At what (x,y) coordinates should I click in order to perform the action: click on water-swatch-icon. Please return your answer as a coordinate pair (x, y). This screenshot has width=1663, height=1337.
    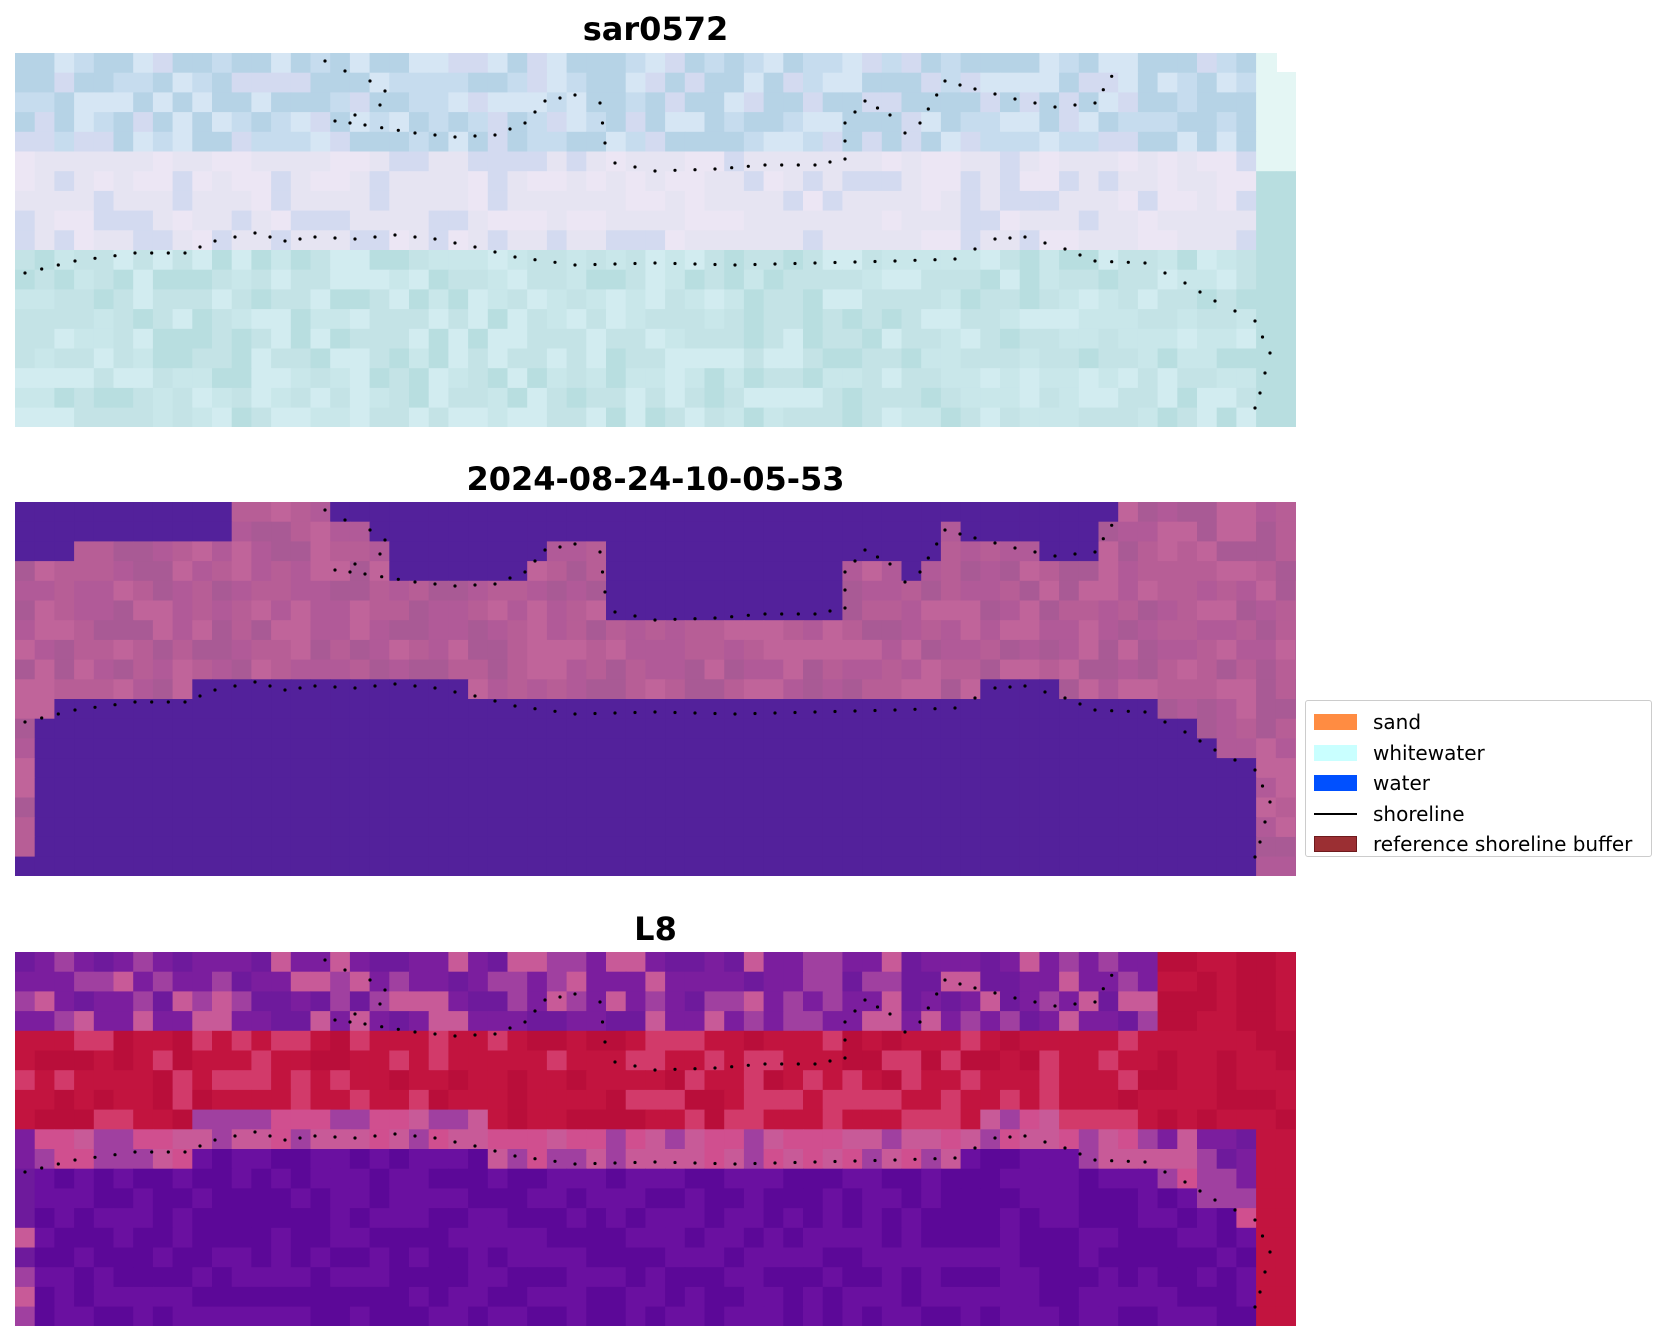
    Looking at the image, I should click on (1335, 783).